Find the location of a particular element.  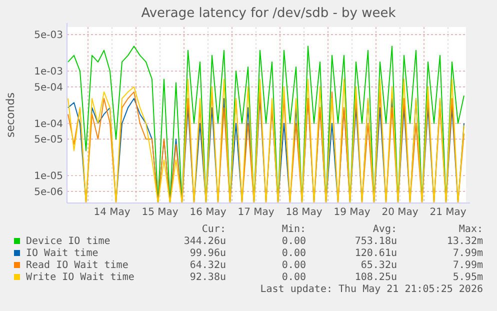

text: 108.25u is located at coordinates (375, 277).